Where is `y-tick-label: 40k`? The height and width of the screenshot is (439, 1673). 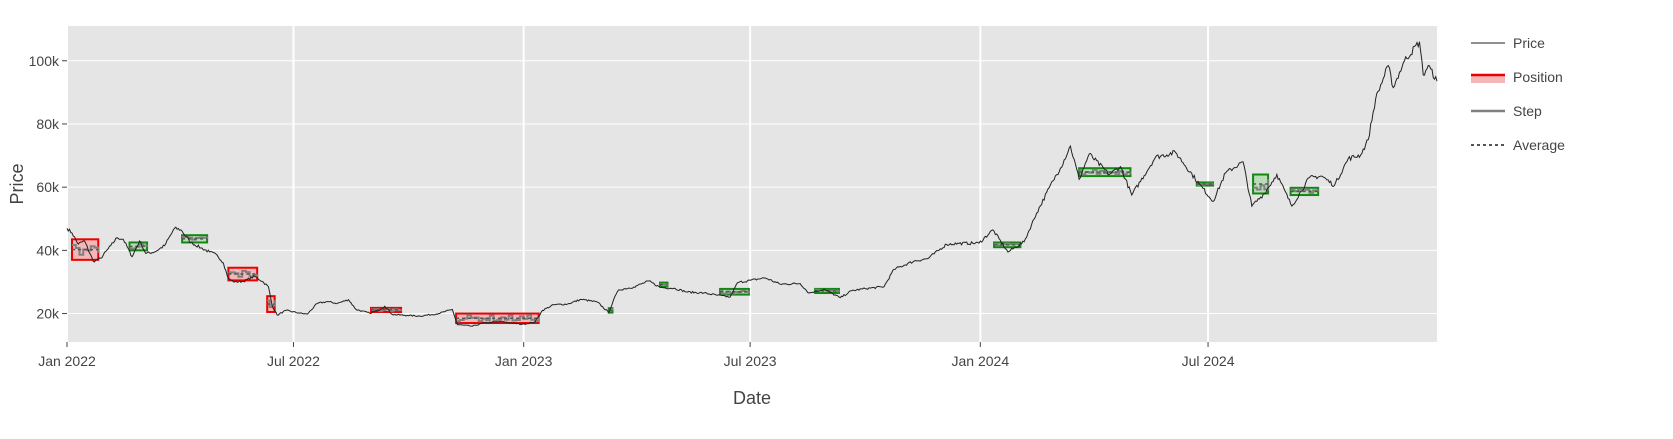 y-tick-label: 40k is located at coordinates (48, 250).